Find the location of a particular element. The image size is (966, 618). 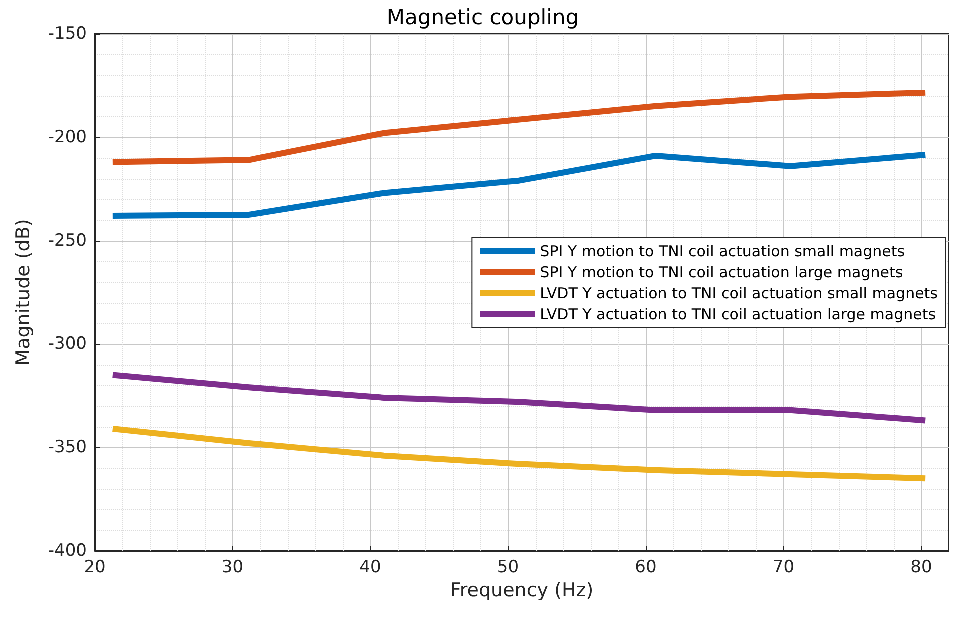

y-tick-label: -400 is located at coordinates (67, 551).